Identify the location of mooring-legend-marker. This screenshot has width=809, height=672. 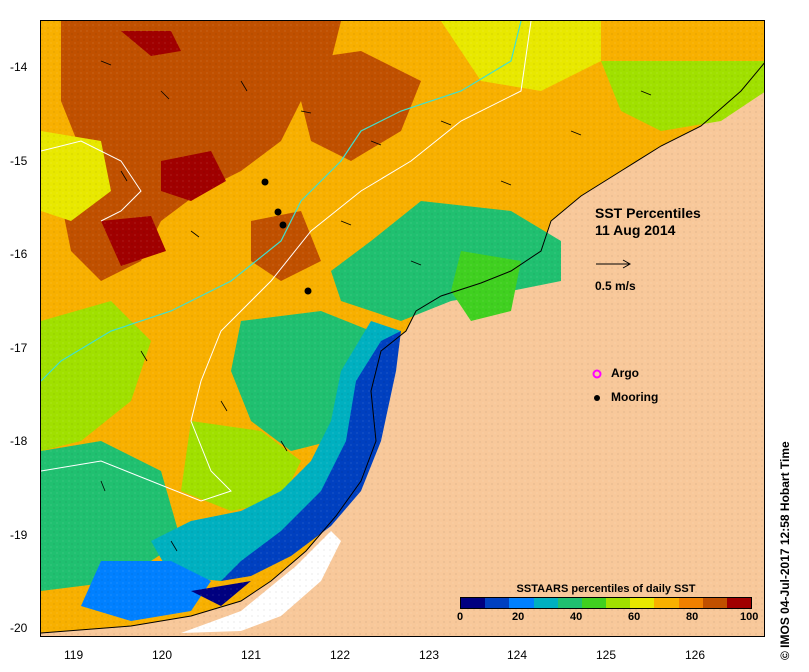
(597, 398).